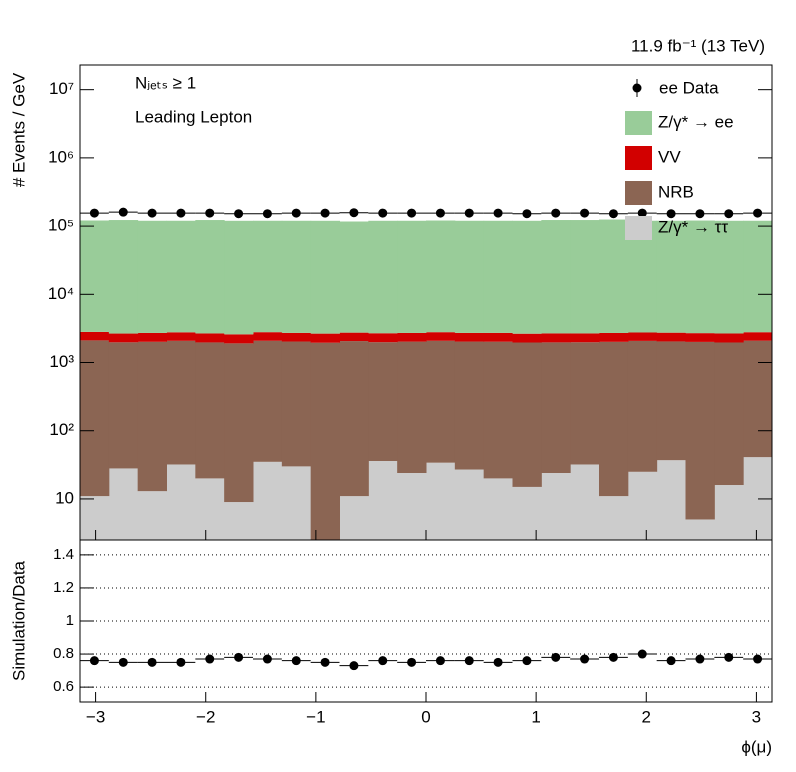 This screenshot has height=772, width=796. Describe the element at coordinates (18, 129) in the screenshot. I see `y-label: # Events / GeV` at that location.